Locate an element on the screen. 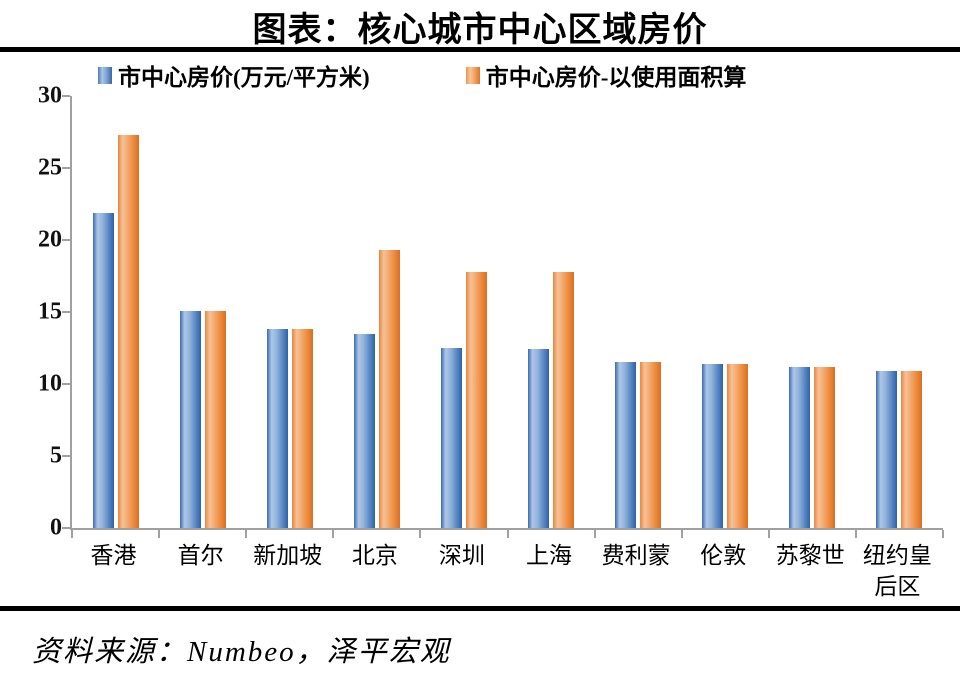 The image size is (960, 673). bar-series1-伦敦 is located at coordinates (713, 445).